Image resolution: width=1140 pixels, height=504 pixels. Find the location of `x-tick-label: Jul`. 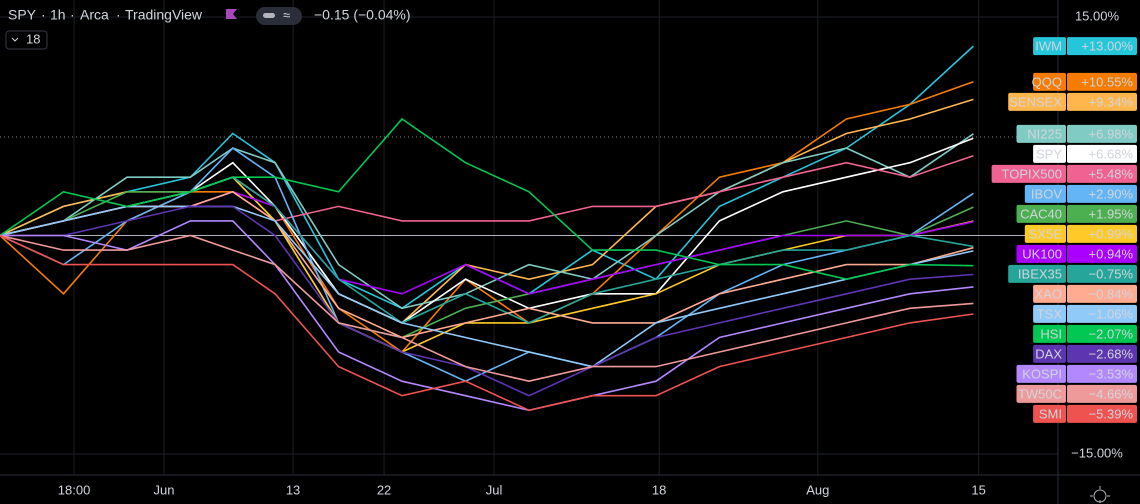

x-tick-label: Jul is located at coordinates (494, 489).